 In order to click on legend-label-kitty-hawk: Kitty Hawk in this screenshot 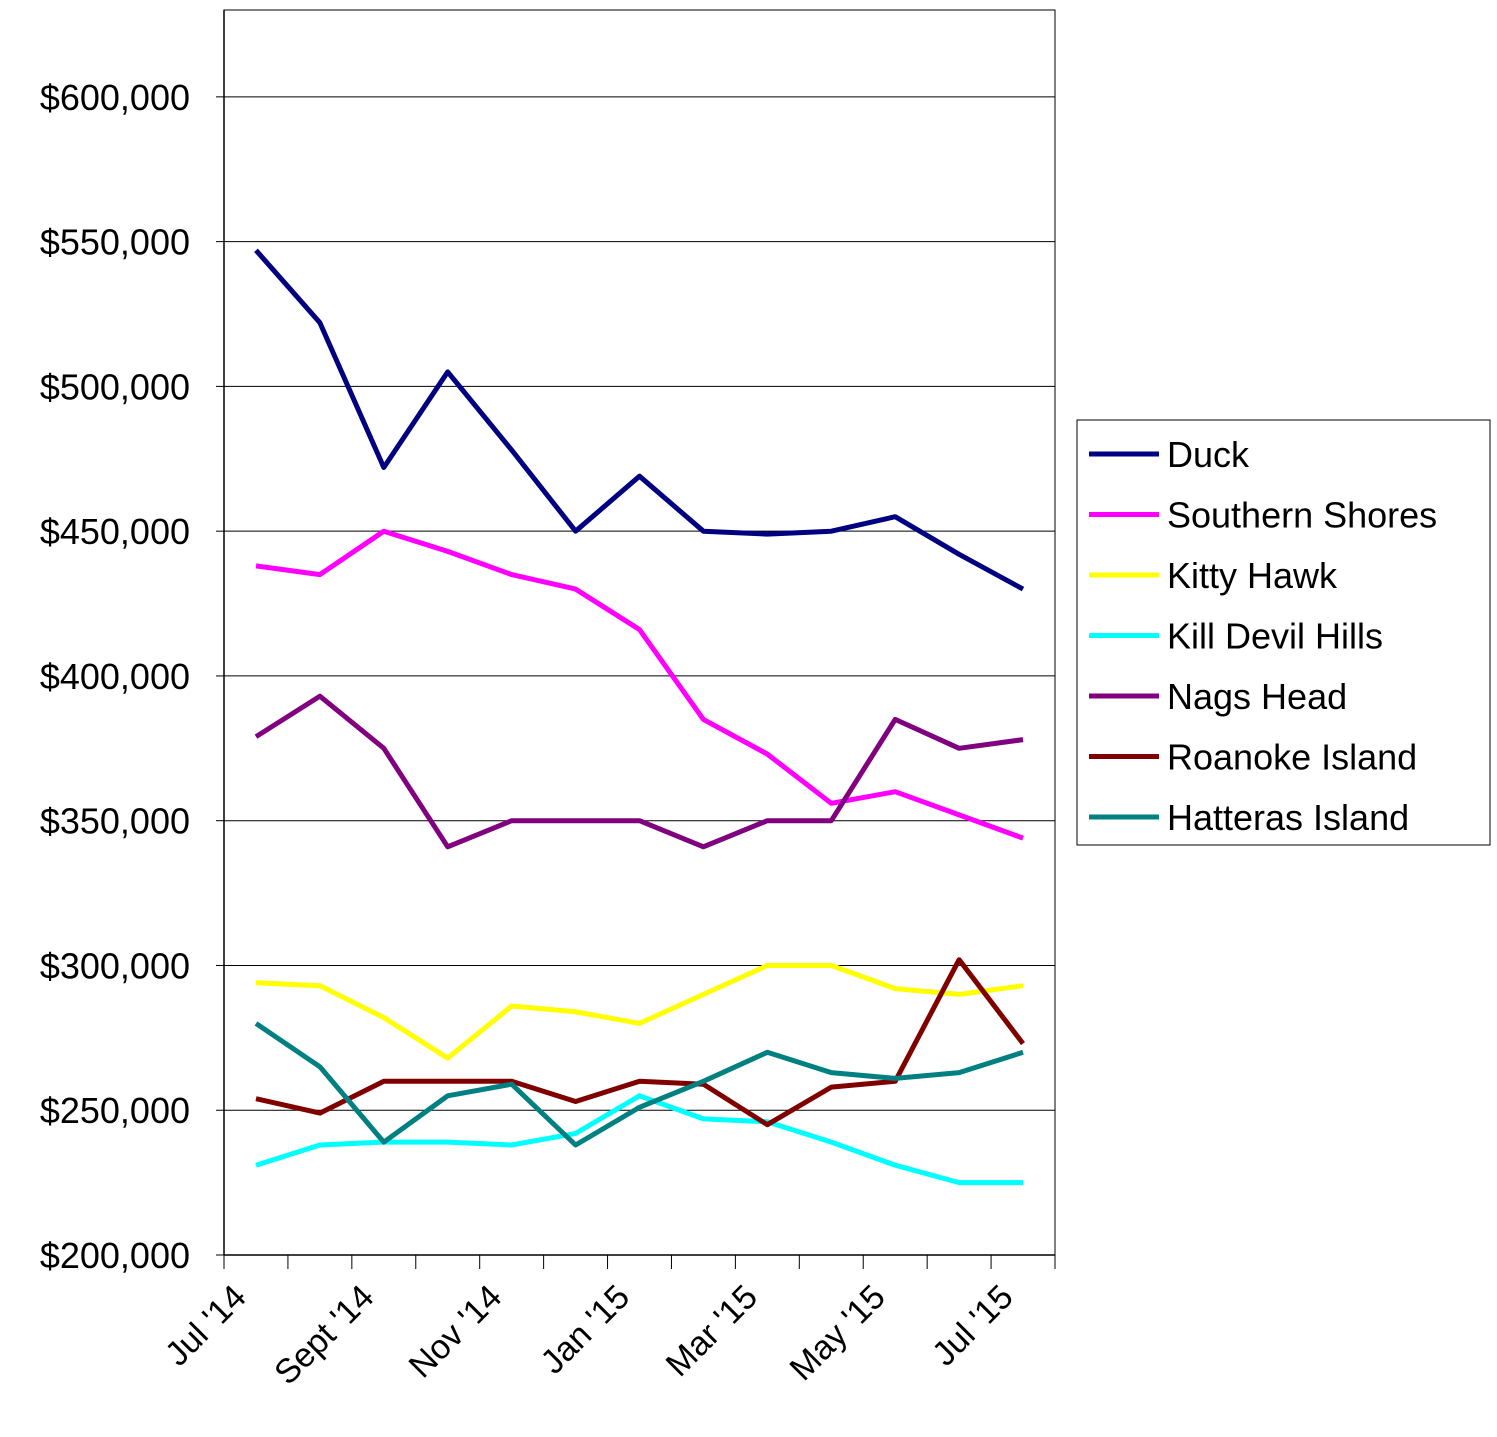, I will do `click(1252, 575)`.